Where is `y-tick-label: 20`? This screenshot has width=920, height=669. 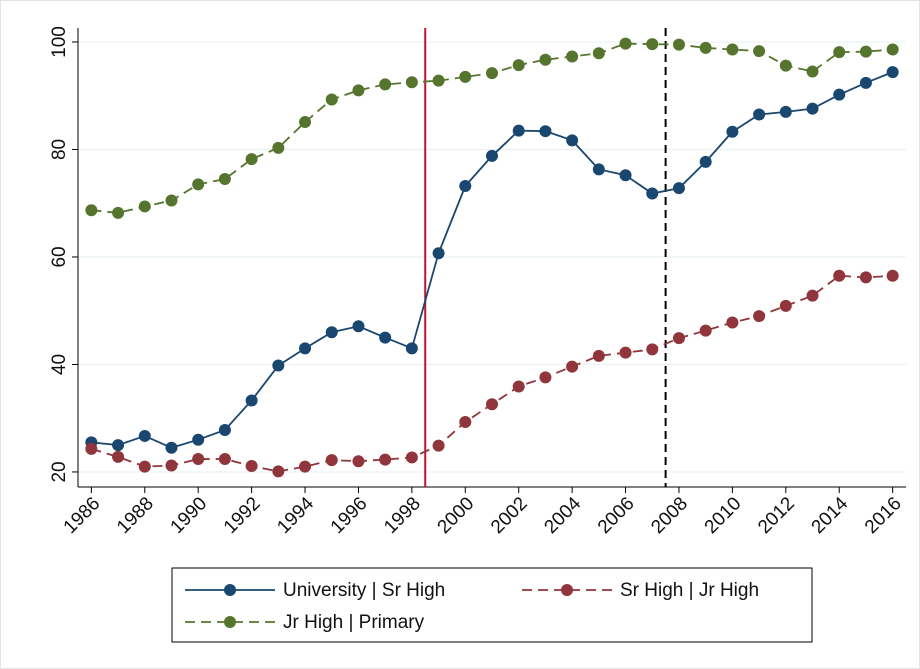 y-tick-label: 20 is located at coordinates (59, 471).